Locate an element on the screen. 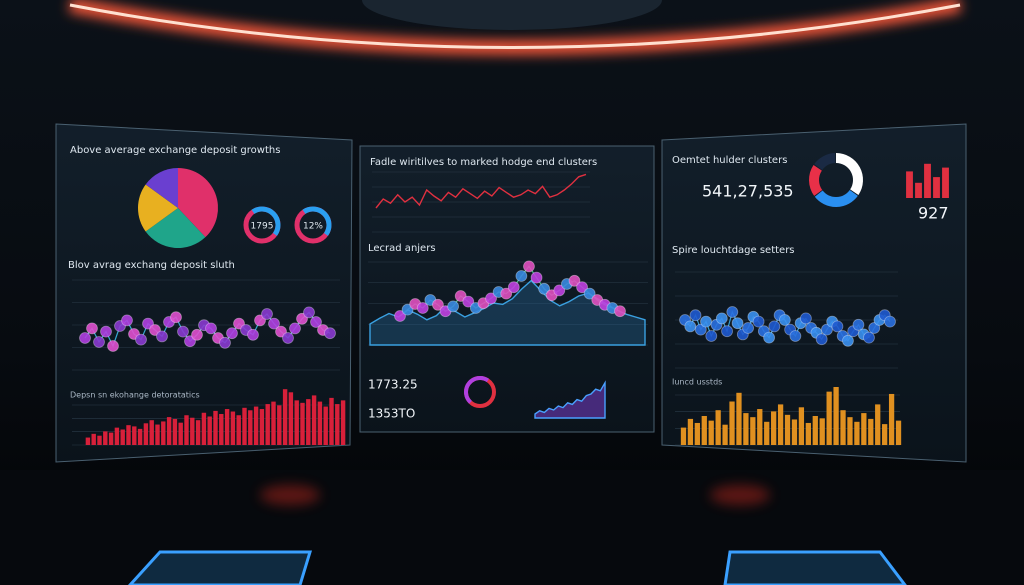 This screenshot has height=585, width=1024. ceiling-vent is located at coordinates (512, 15).